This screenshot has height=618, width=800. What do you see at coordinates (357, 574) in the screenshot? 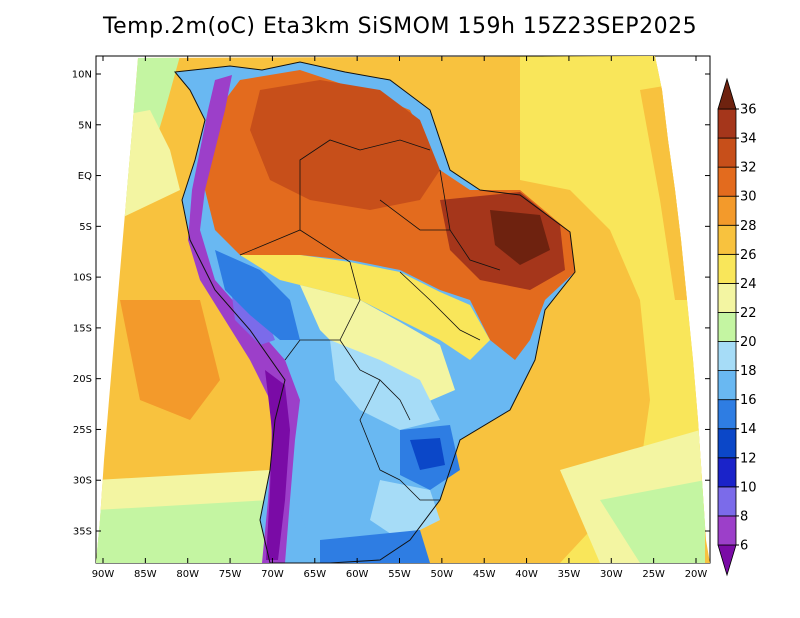
I see `lon-label: 60W` at bounding box center [357, 574].